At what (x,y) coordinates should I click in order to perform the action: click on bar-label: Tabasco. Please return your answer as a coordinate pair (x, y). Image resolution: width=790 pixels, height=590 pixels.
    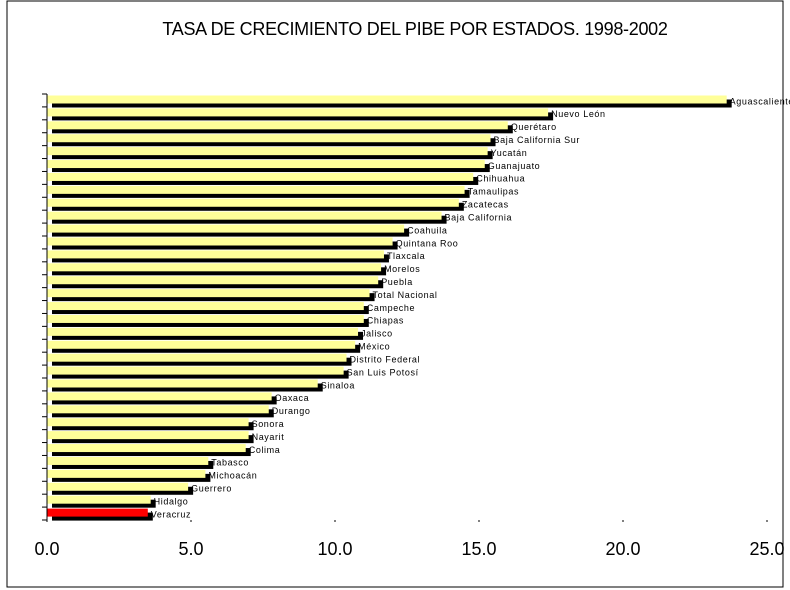
    Looking at the image, I should click on (230, 463).